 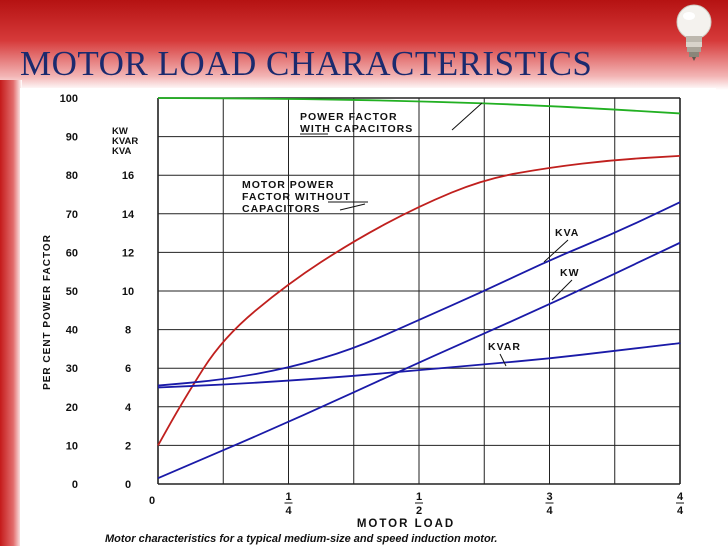 I want to click on annotation-pf-without-capacitors: FACTOR WITHOUT, so click(x=296, y=197).